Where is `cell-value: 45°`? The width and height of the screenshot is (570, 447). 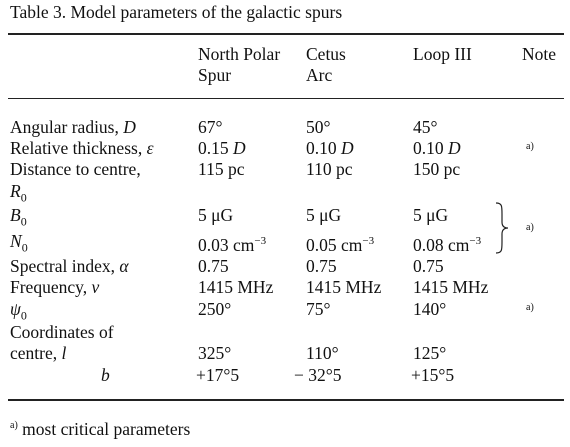 cell-value: 45° is located at coordinates (425, 127).